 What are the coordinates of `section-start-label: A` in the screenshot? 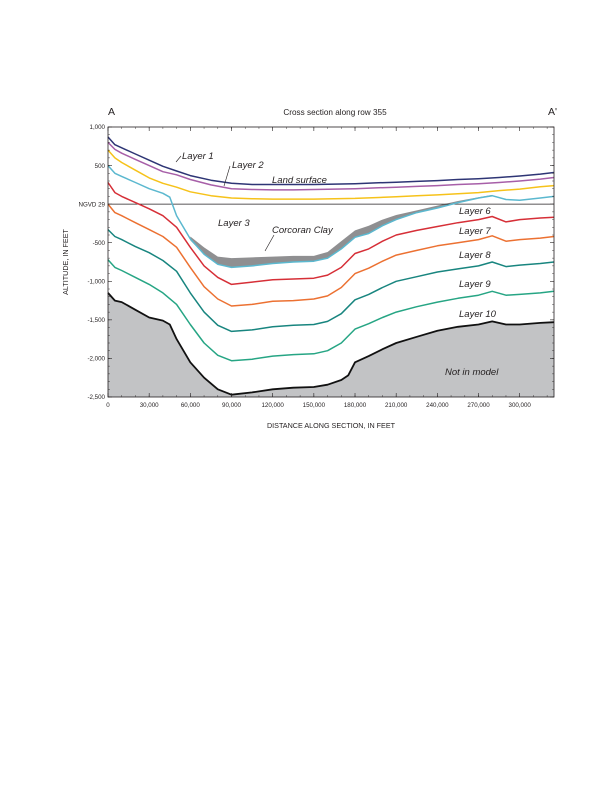 It's located at (111, 112).